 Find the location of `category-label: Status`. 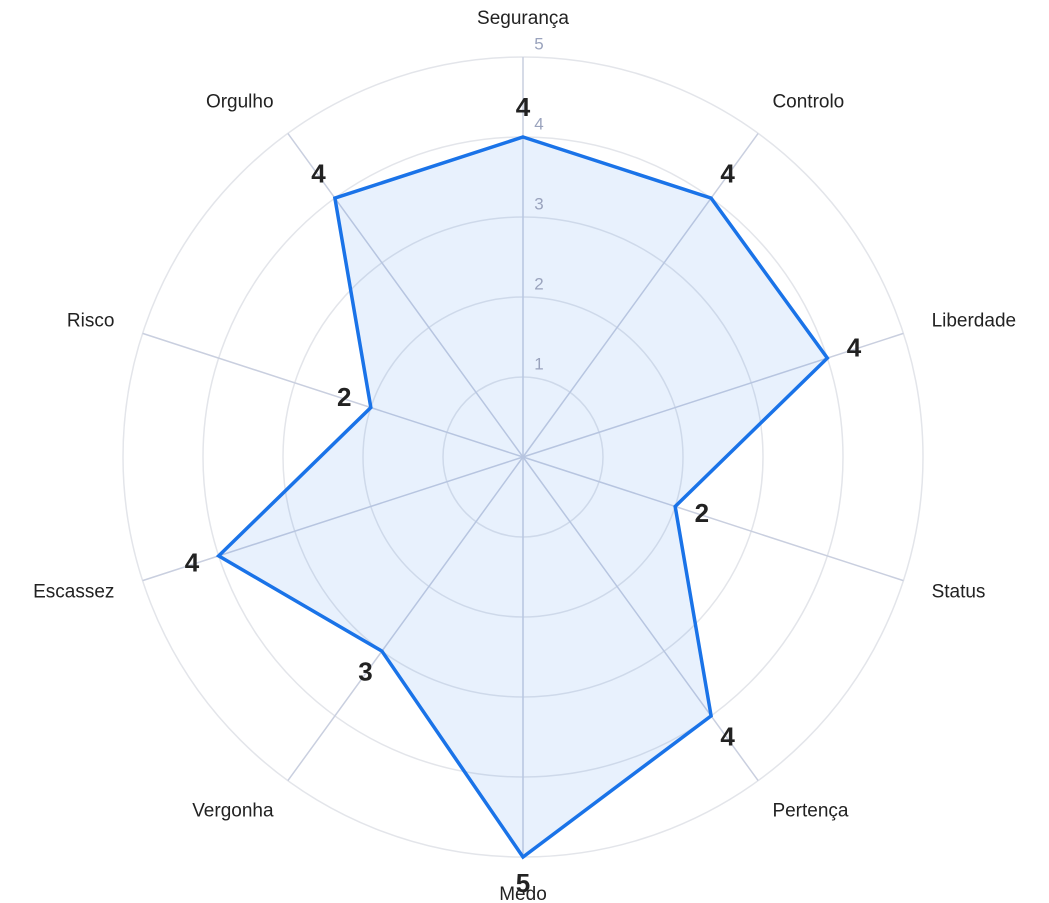

category-label: Status is located at coordinates (959, 591).